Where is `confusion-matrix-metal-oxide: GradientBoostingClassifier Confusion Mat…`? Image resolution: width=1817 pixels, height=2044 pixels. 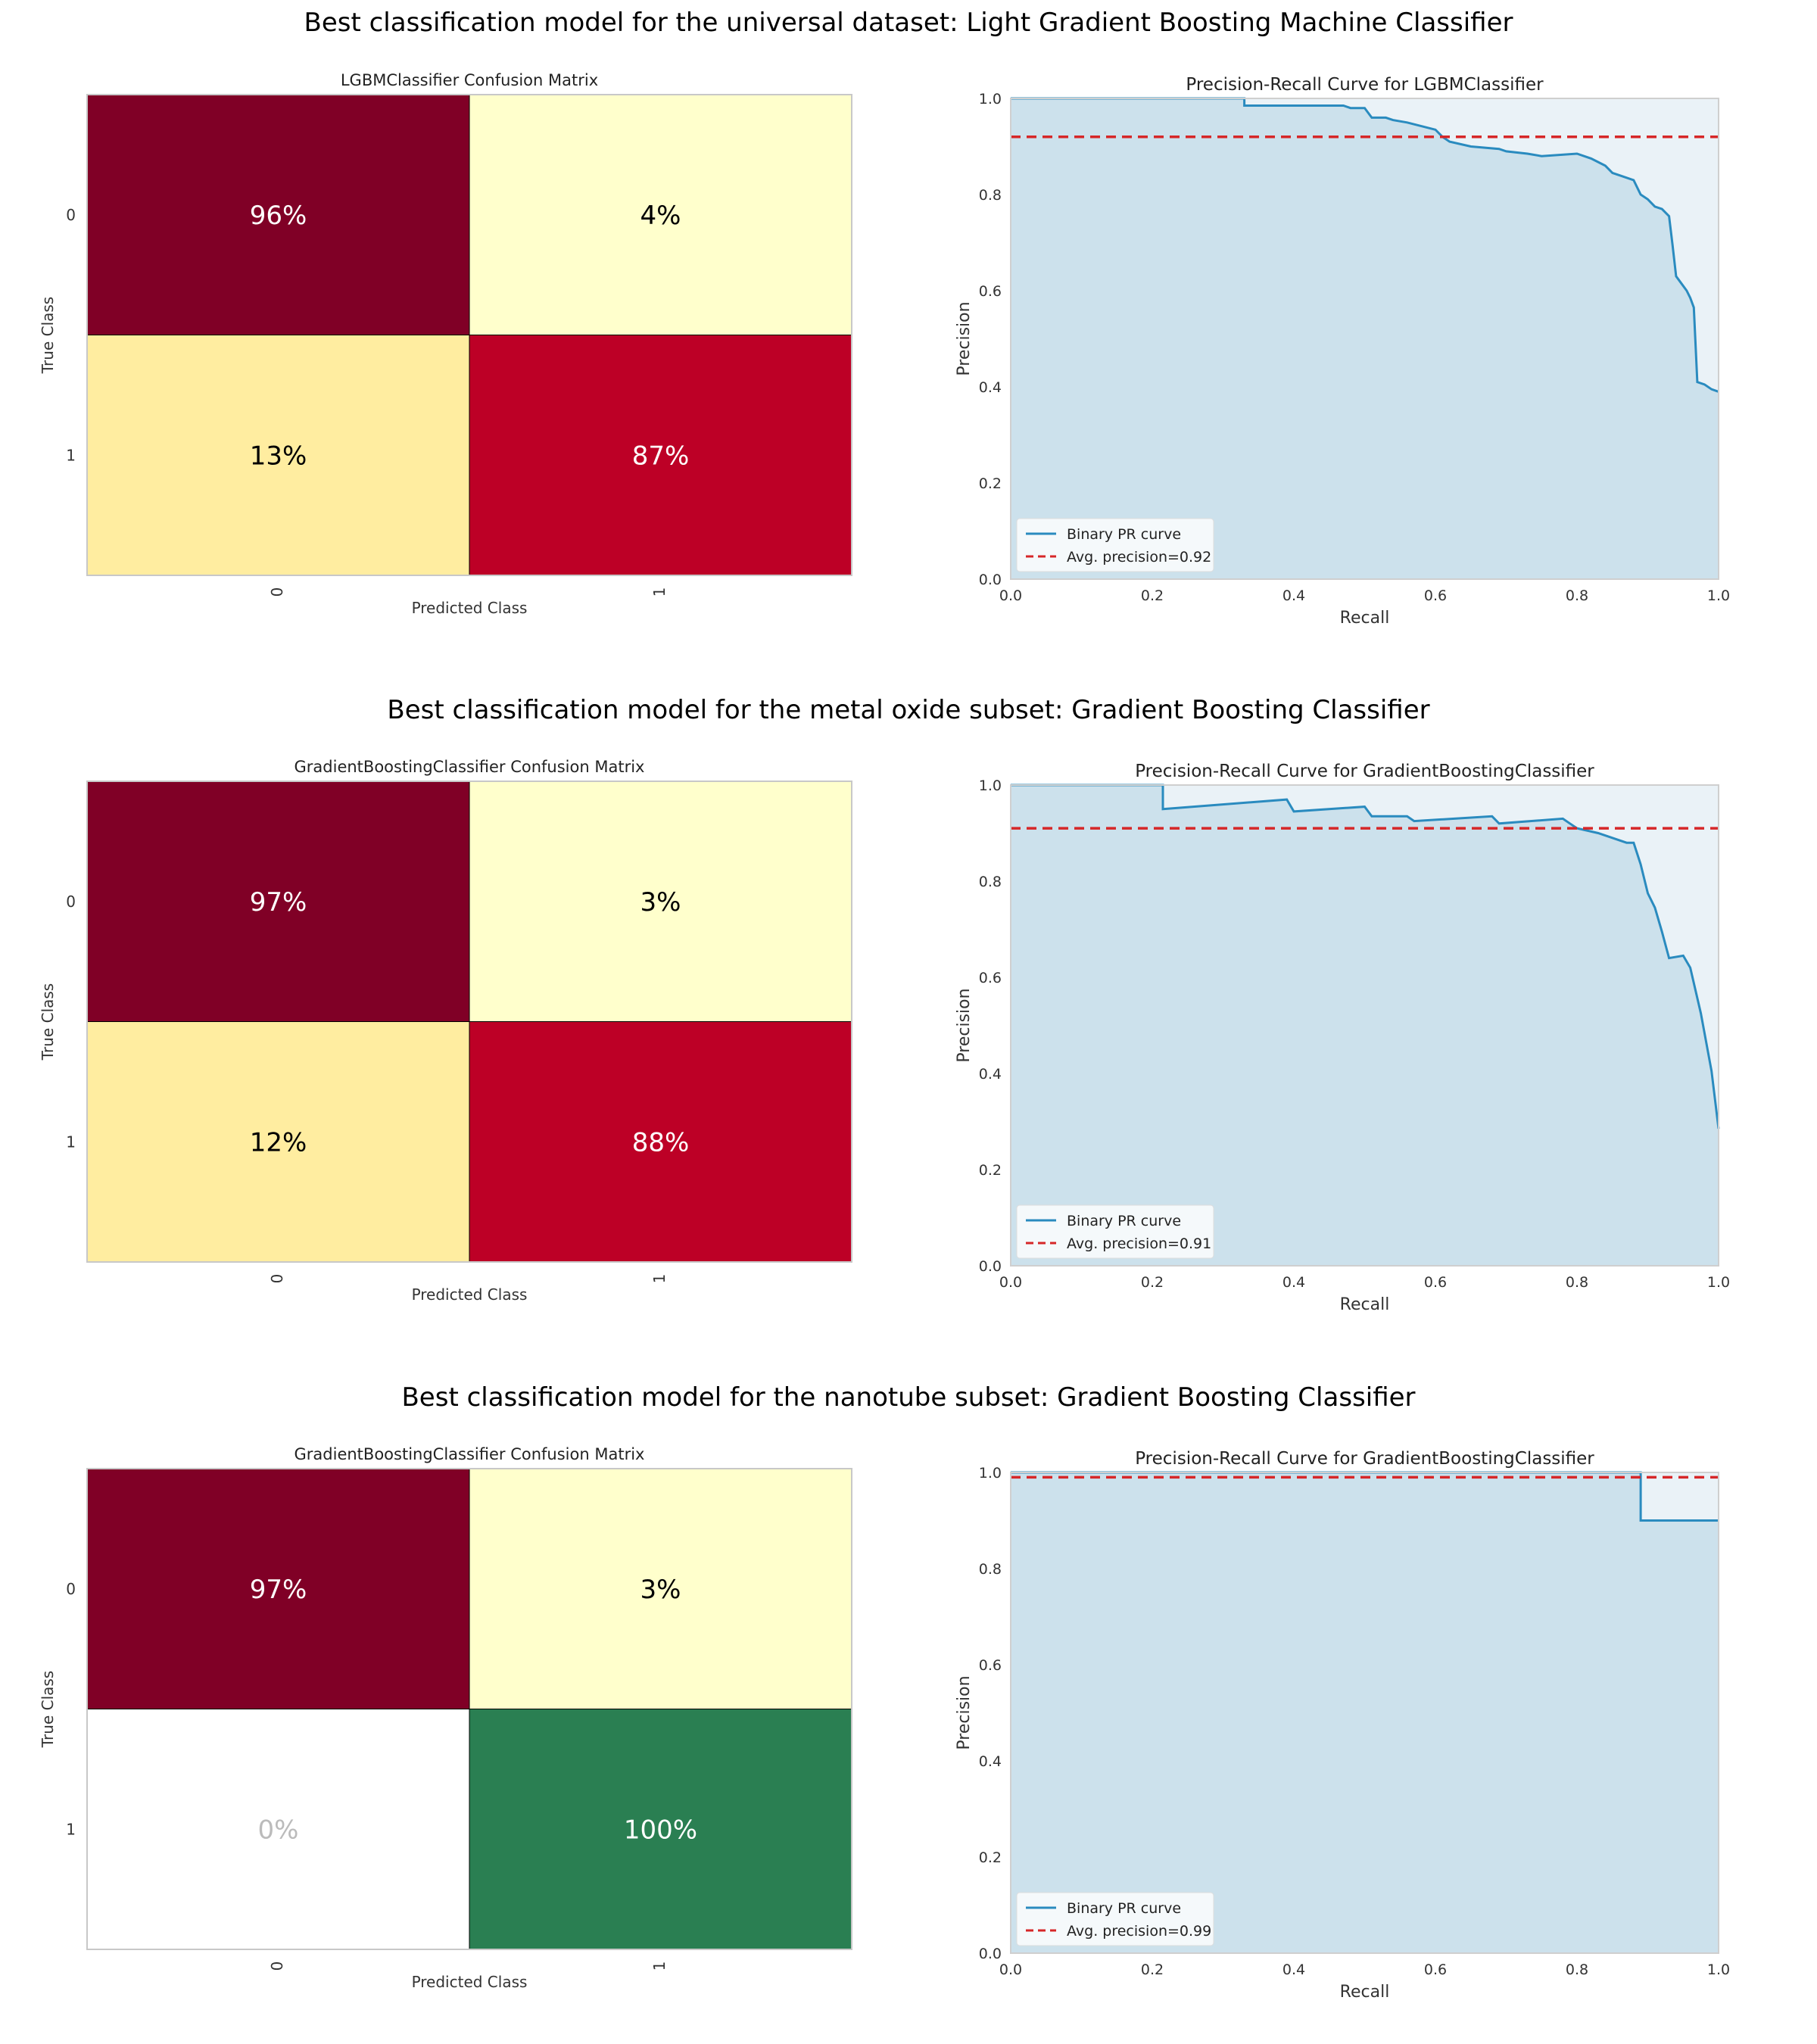 confusion-matrix-metal-oxide: GradientBoostingClassifier Confusion Mat… is located at coordinates (445, 1031).